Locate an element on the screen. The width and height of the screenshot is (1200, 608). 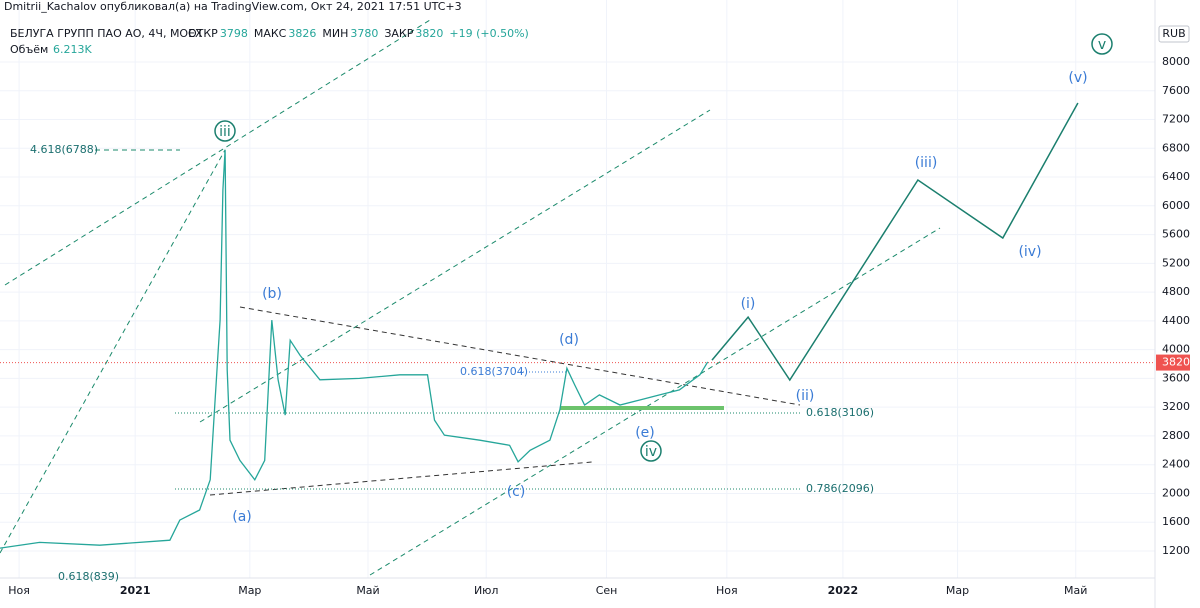
y-tick-label: 5600 is located at coordinates (1176, 234).